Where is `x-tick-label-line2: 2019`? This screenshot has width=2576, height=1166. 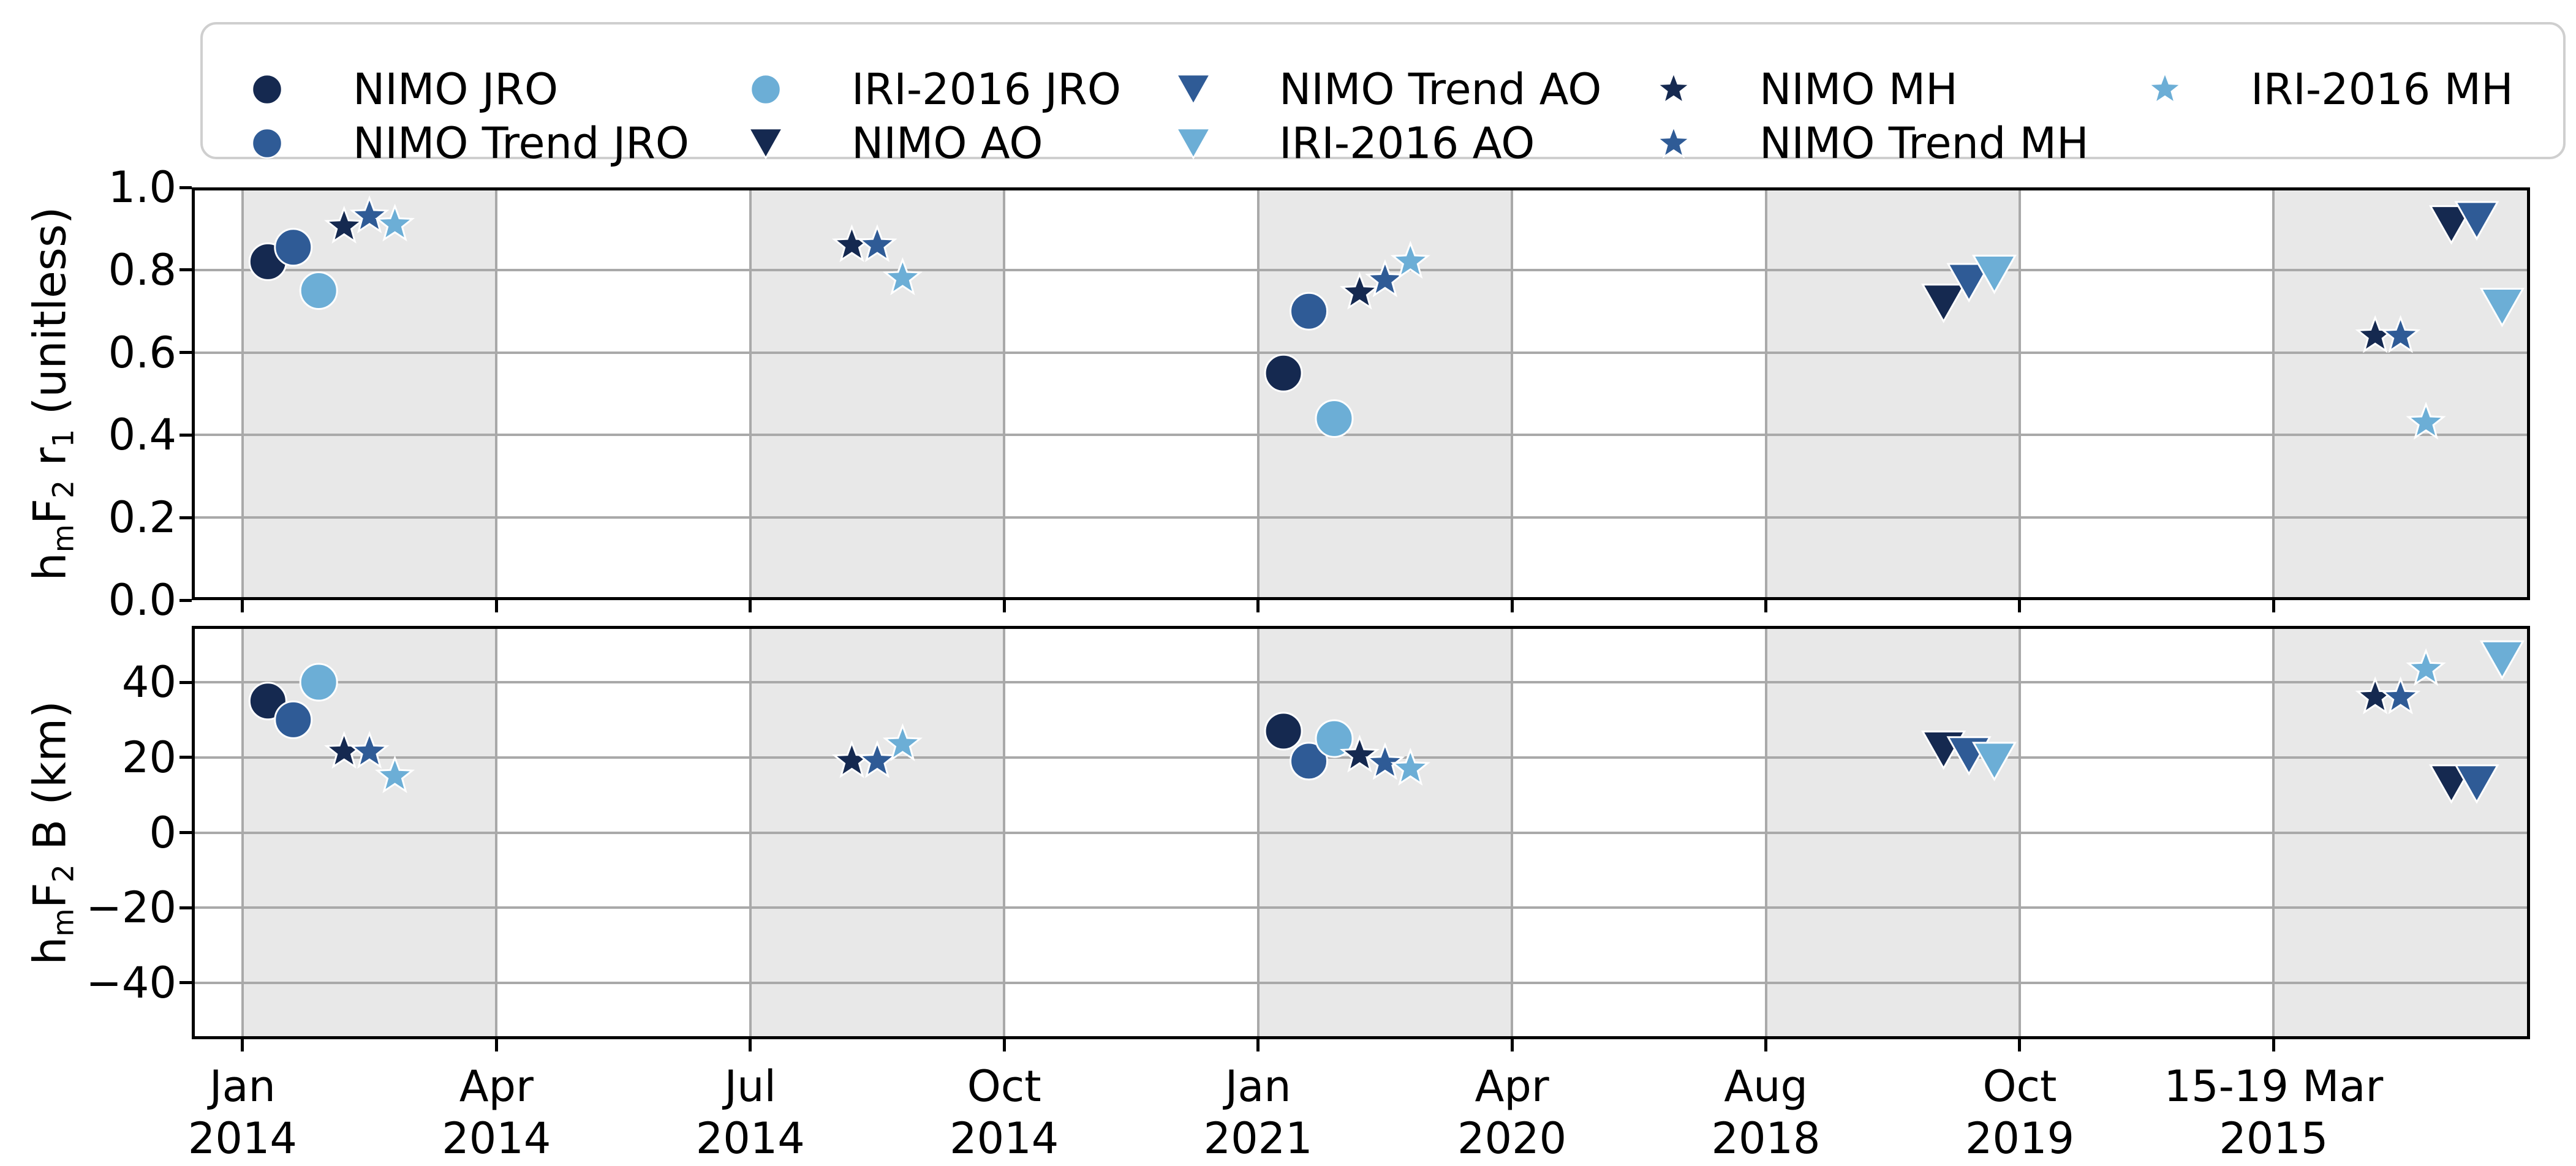 x-tick-label-line2: 2019 is located at coordinates (2020, 1139).